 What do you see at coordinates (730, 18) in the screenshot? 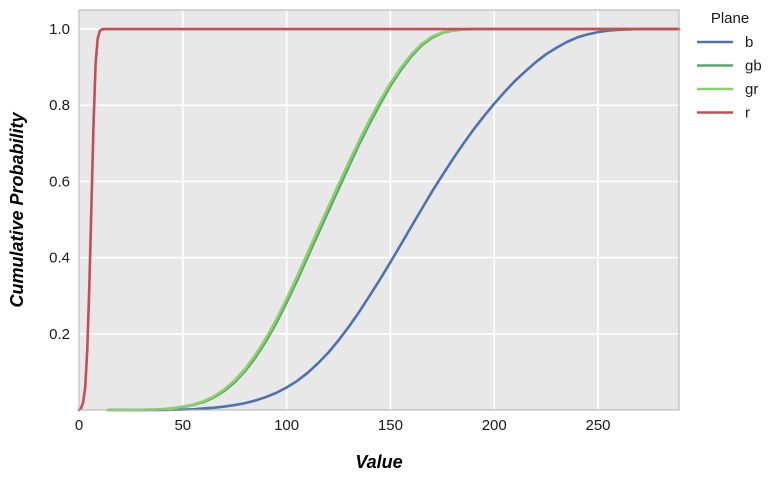
I see `legend-title: Plane` at bounding box center [730, 18].